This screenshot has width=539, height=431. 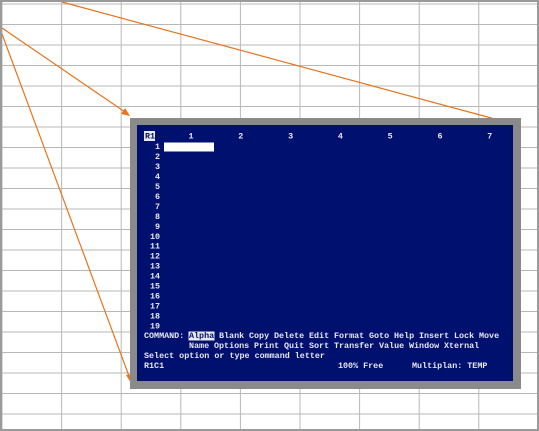 I want to click on row-header: 12, so click(x=155, y=257).